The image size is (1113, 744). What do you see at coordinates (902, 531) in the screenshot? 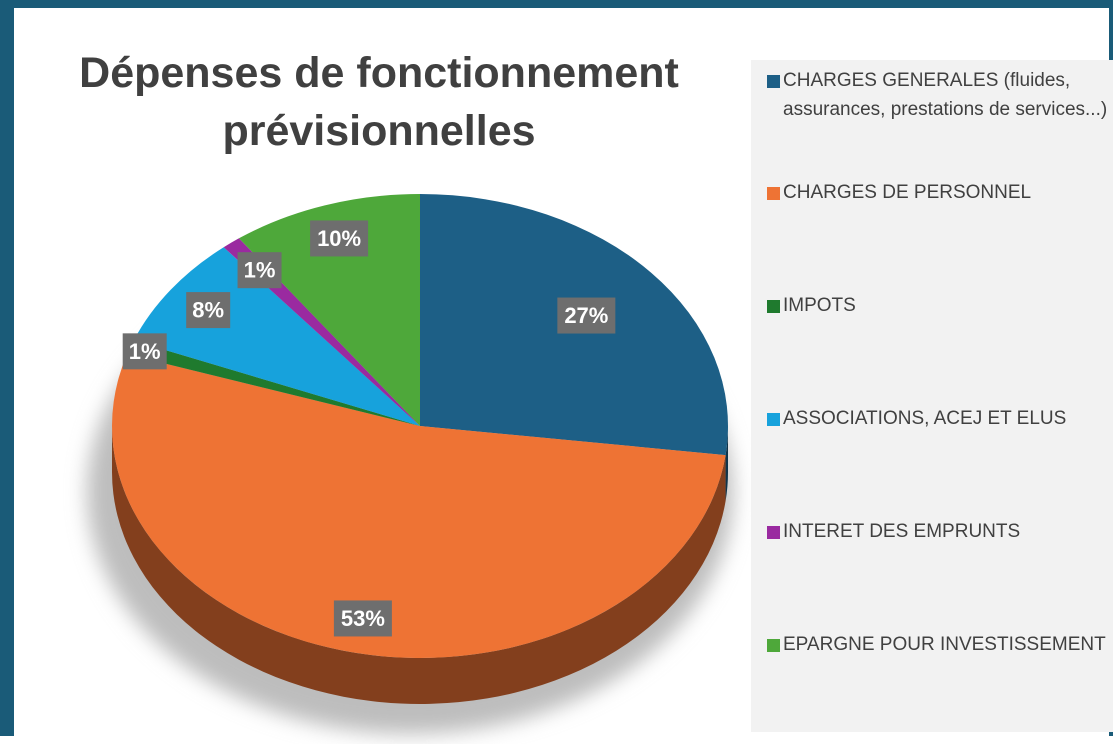
I see `legend-label: INTERET DES EMPRUNTS` at bounding box center [902, 531].